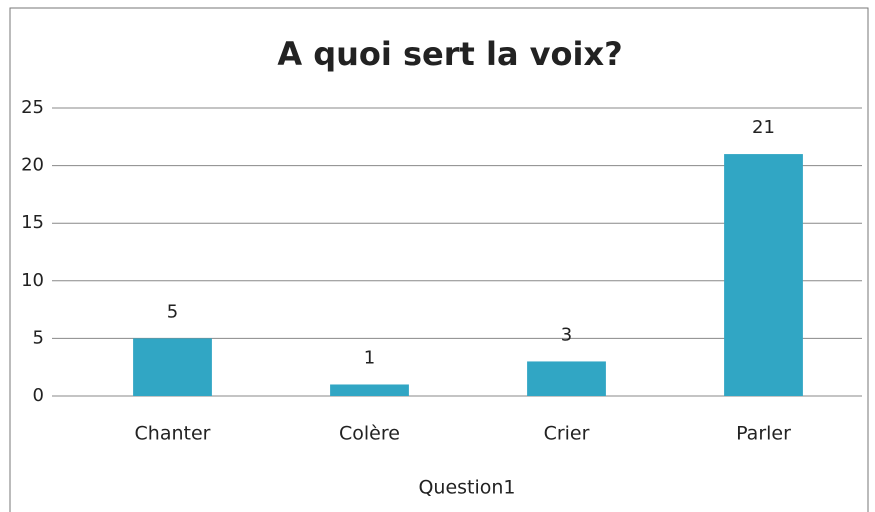  Describe the element at coordinates (369, 357) in the screenshot. I see `data-label: 1` at that location.